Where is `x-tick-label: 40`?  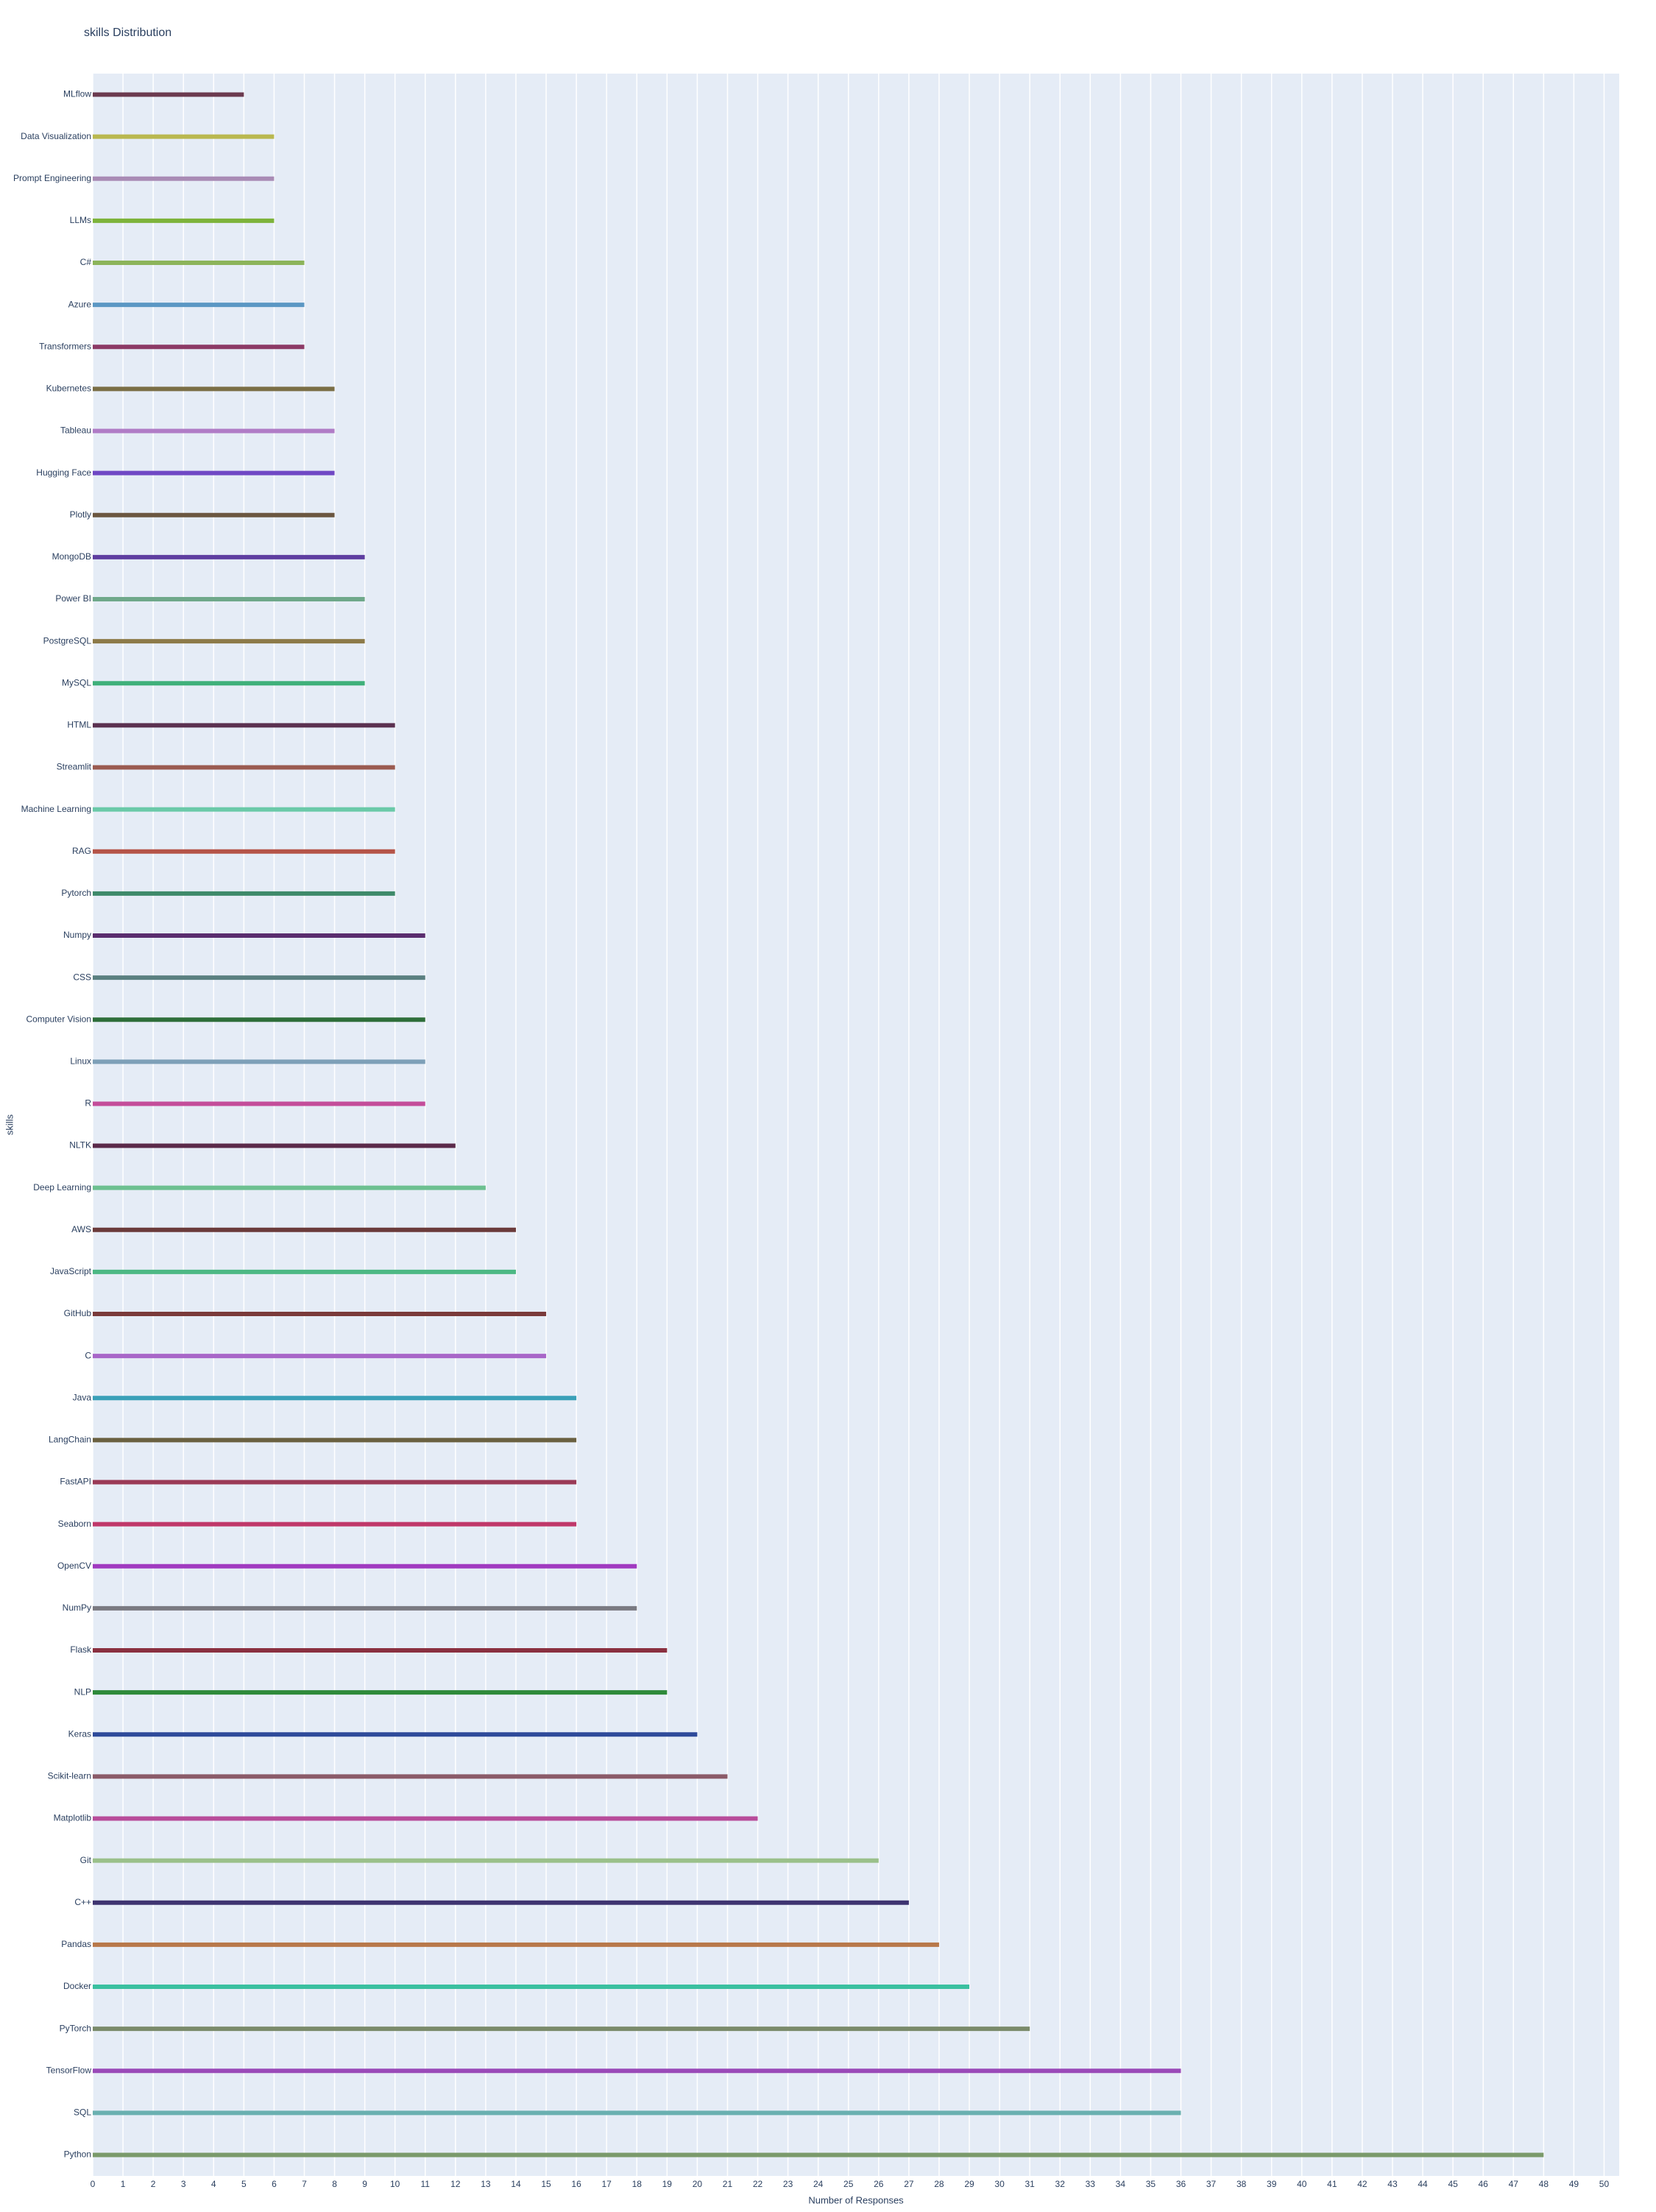
x-tick-label: 40 is located at coordinates (1302, 2184).